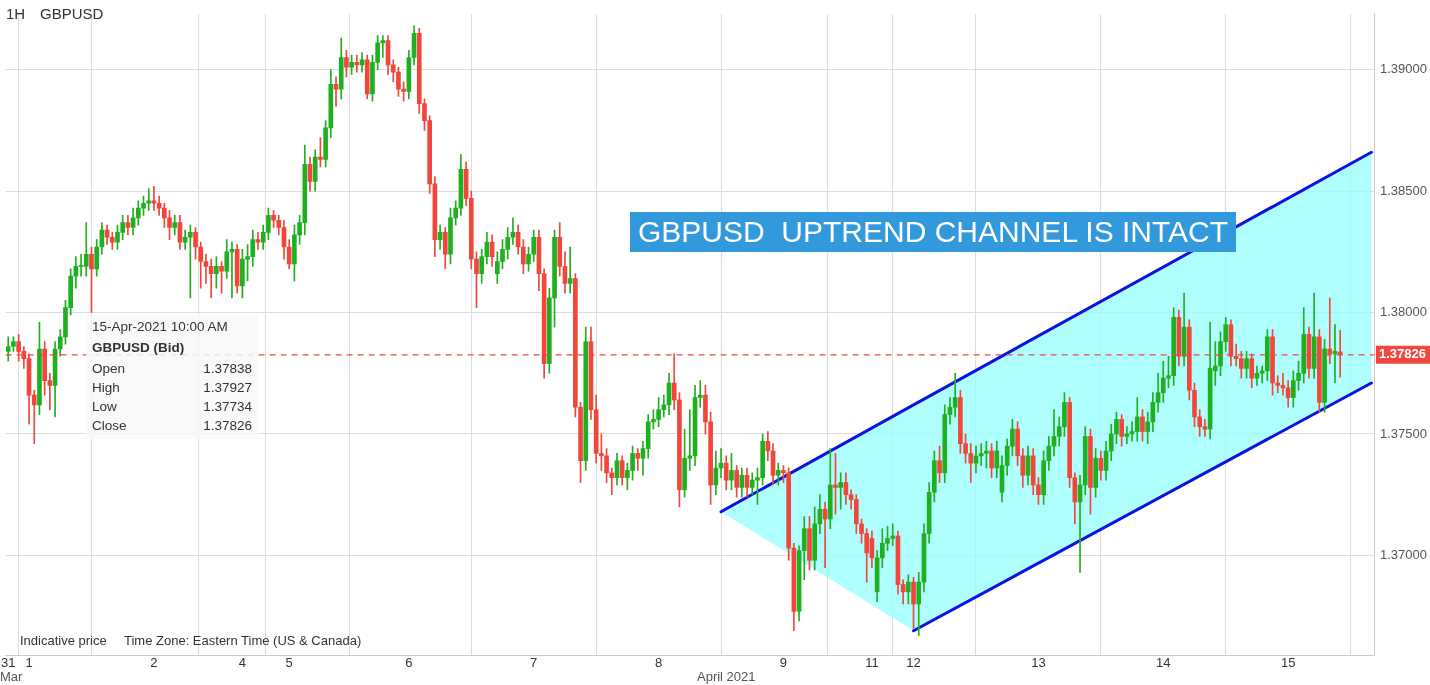 The image size is (1430, 685). Describe the element at coordinates (289, 663) in the screenshot. I see `x-tick-label: 5` at that location.